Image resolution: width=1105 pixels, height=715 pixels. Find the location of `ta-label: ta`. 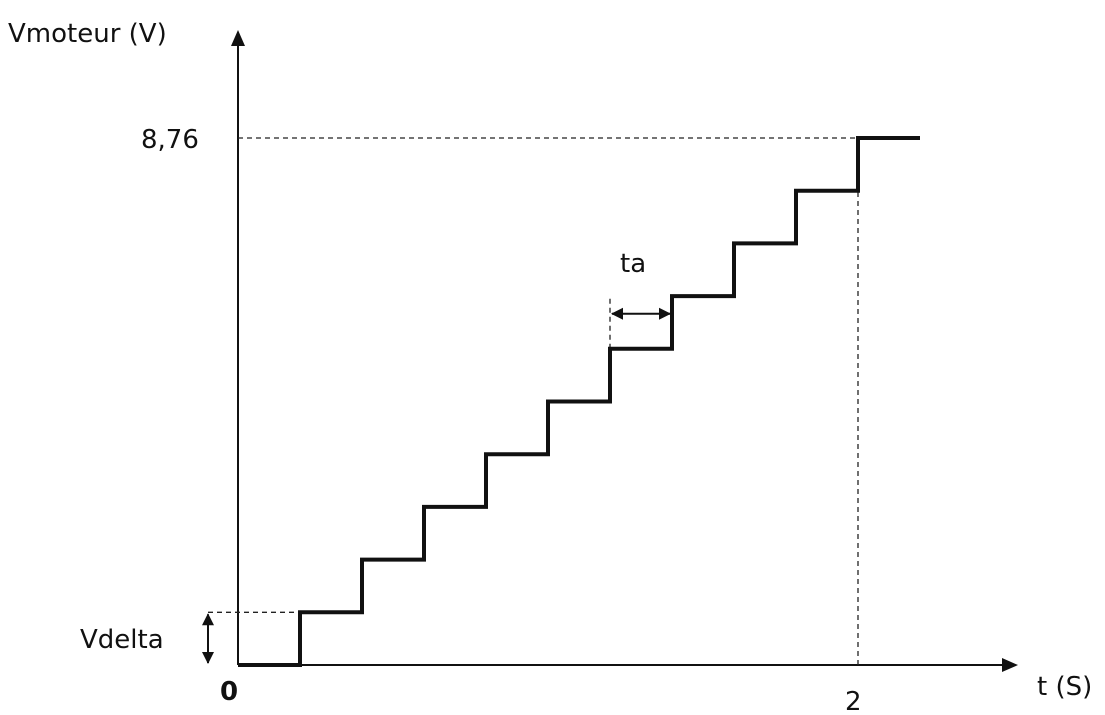

ta-label: ta is located at coordinates (633, 264).